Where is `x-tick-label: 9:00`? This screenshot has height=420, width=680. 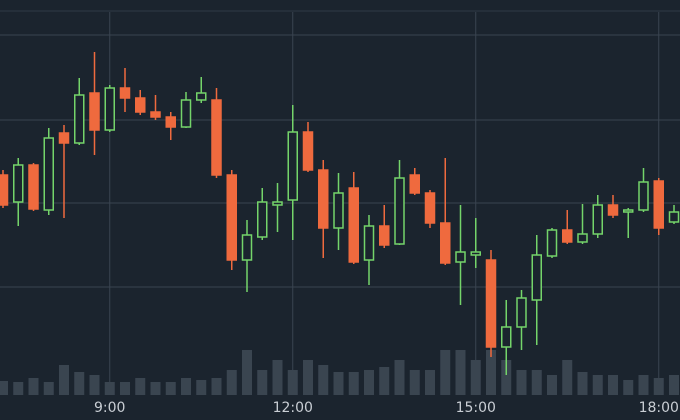
x-tick-label: 9:00 is located at coordinates (109, 408).